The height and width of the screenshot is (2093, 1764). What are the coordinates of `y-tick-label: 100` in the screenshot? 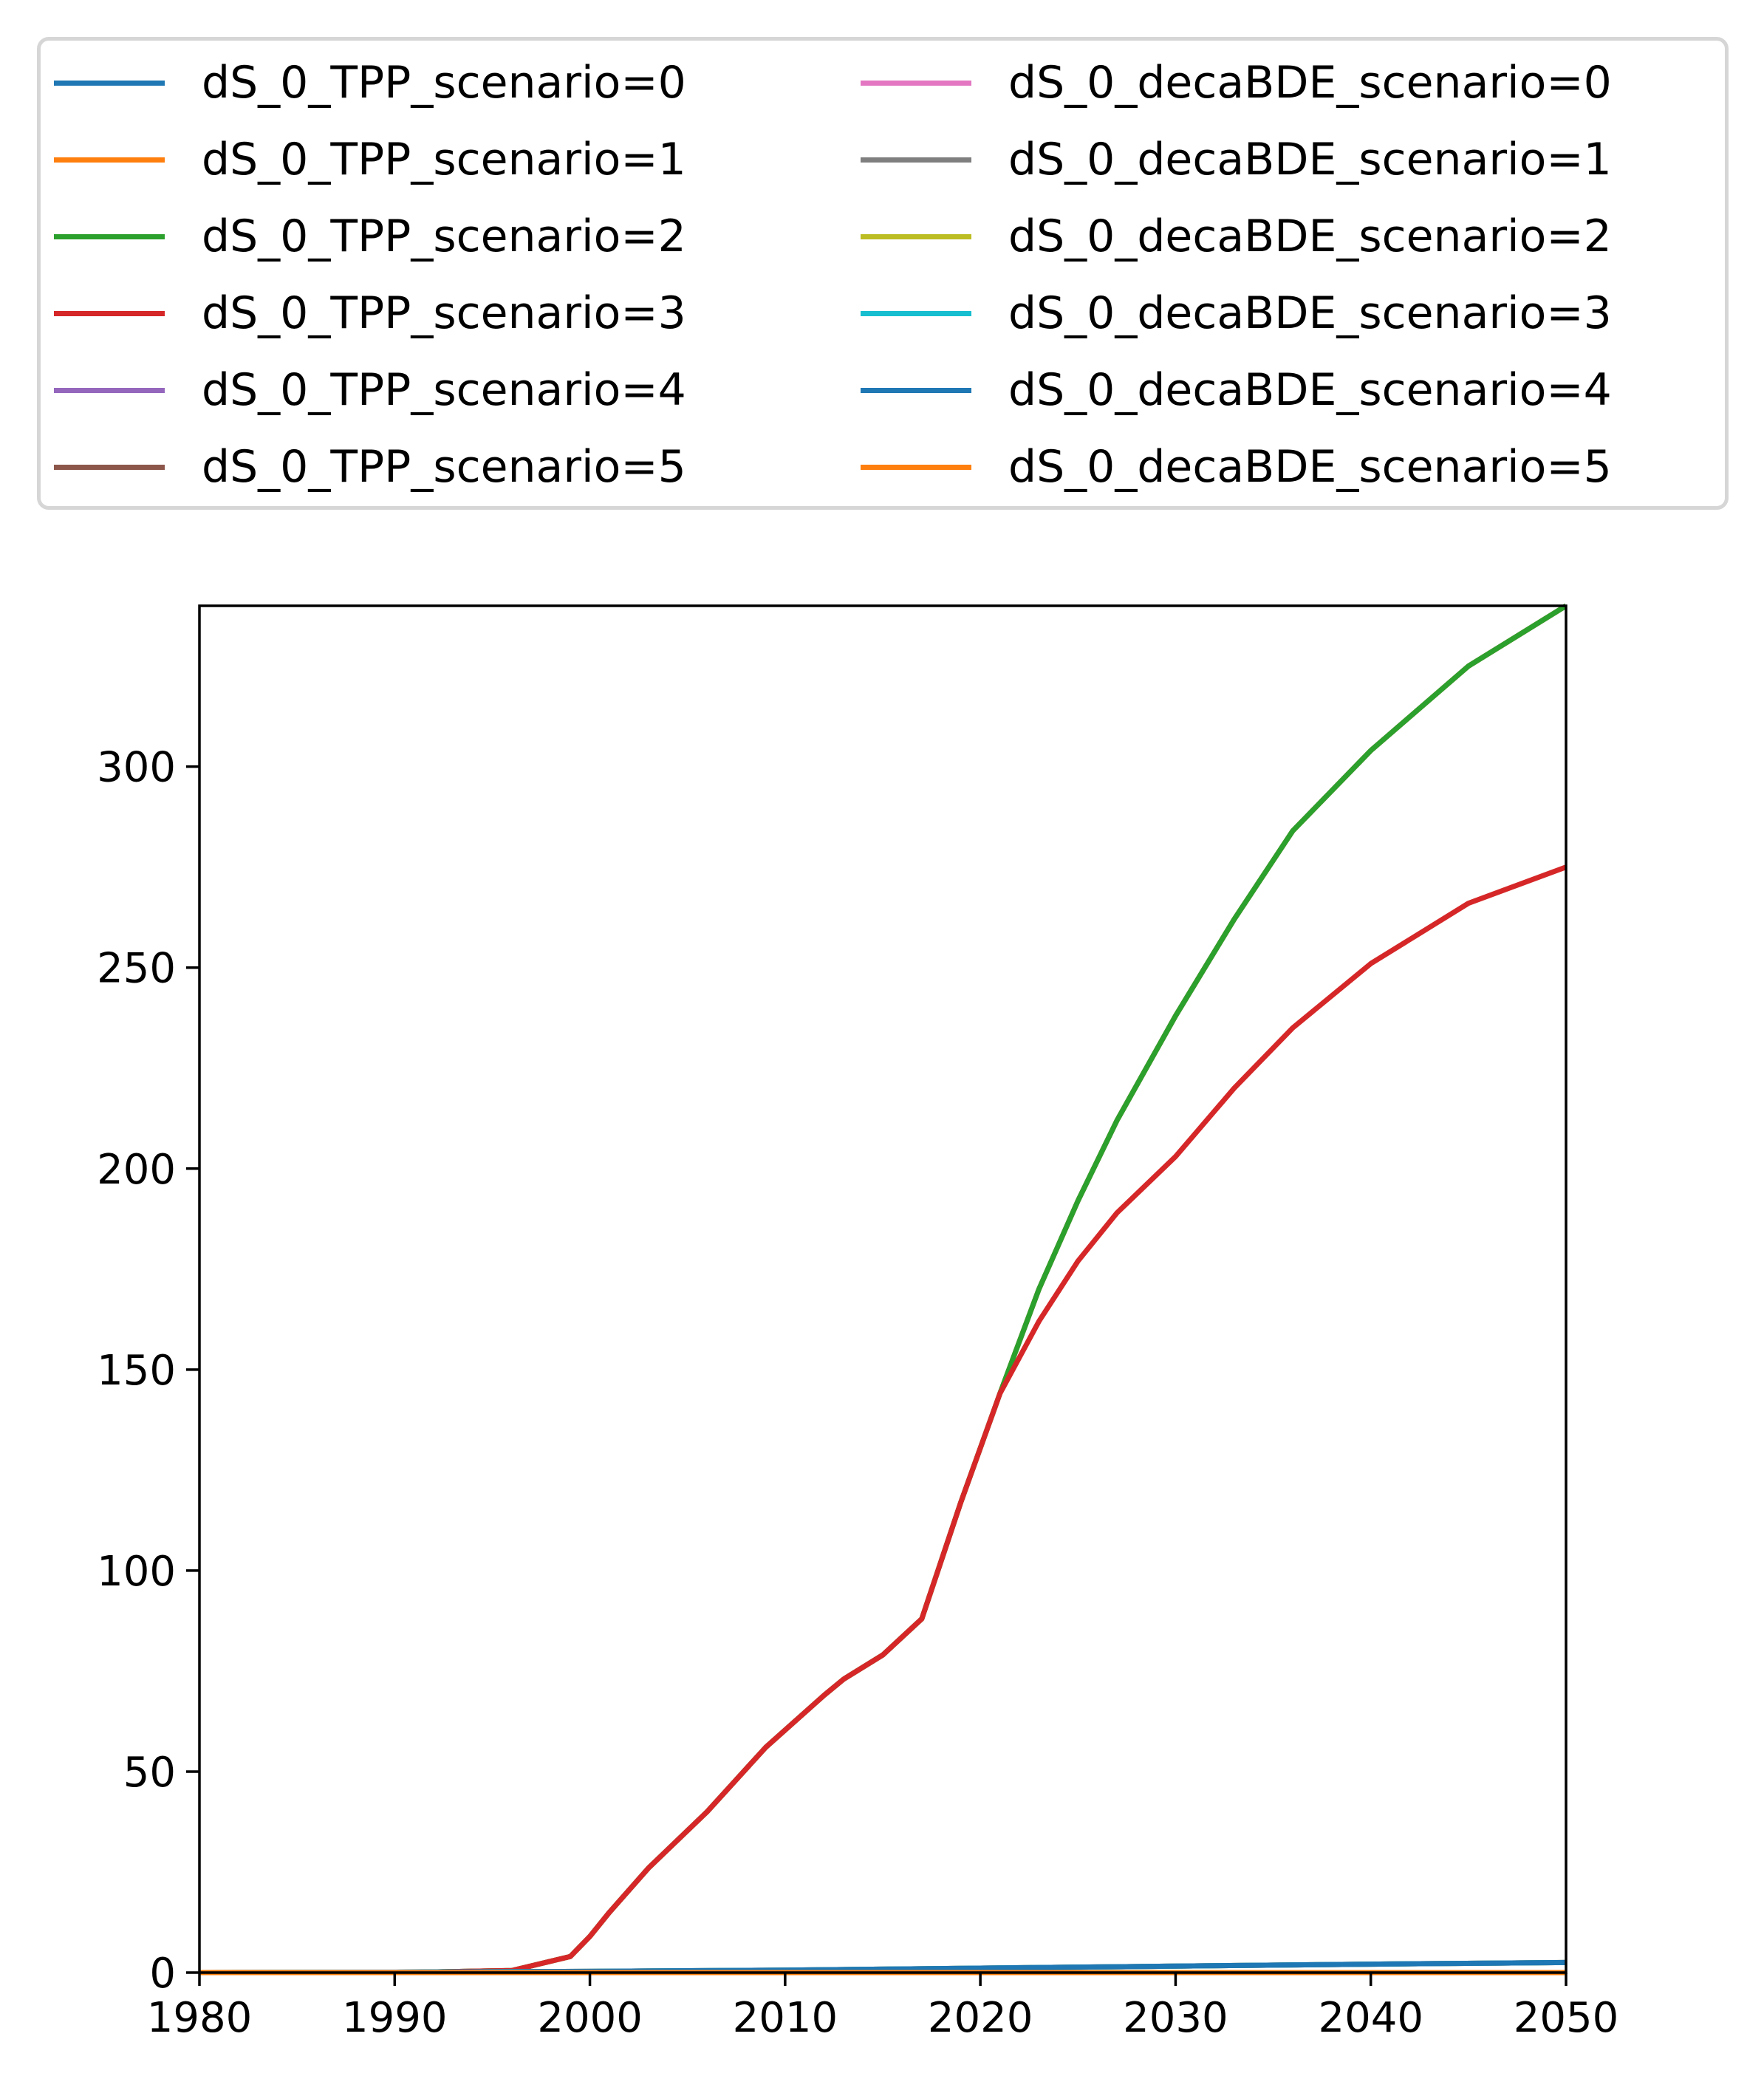 It's located at (136, 1572).